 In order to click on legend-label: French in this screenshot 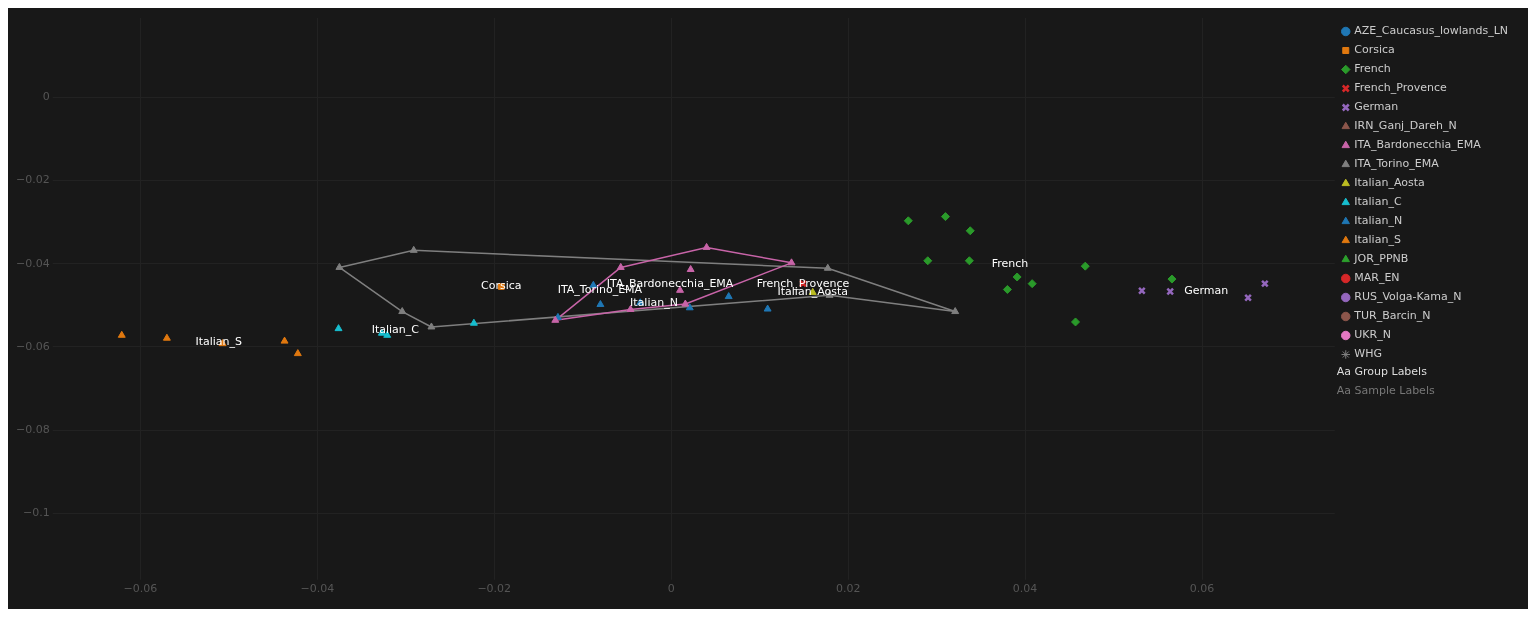, I will do `click(1372, 69)`.